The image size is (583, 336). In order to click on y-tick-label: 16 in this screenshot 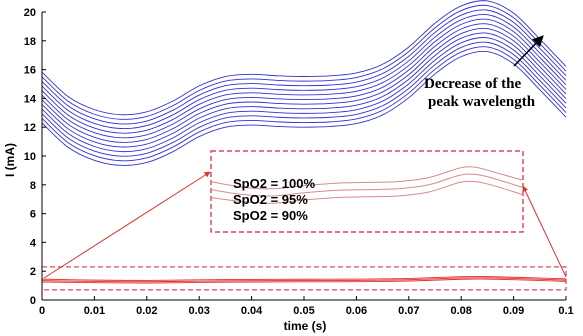, I will do `click(30, 71)`.